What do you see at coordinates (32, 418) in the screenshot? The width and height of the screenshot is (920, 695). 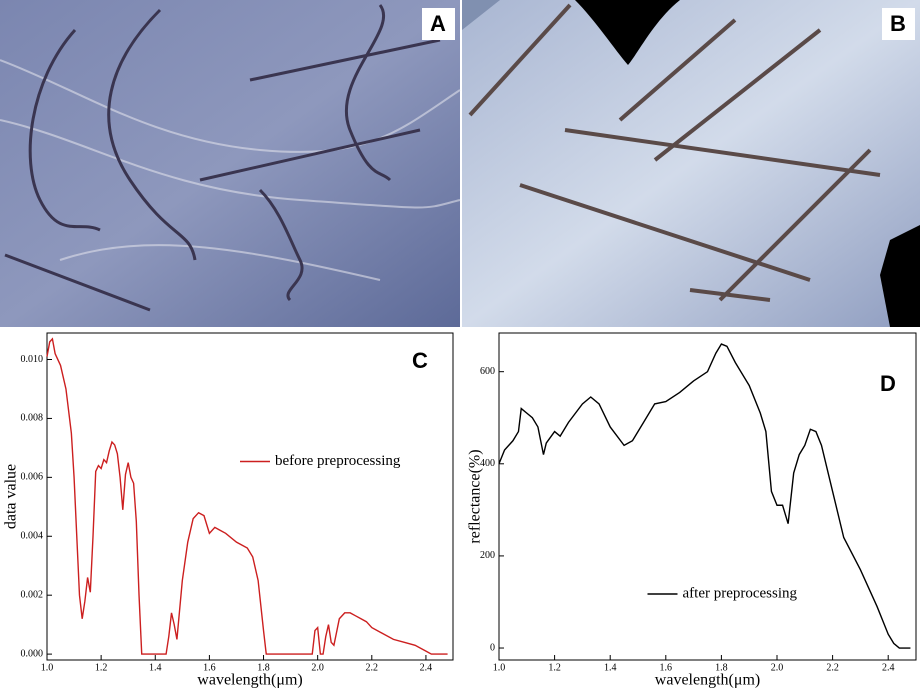 I see `y-tick-label: 0.008` at bounding box center [32, 418].